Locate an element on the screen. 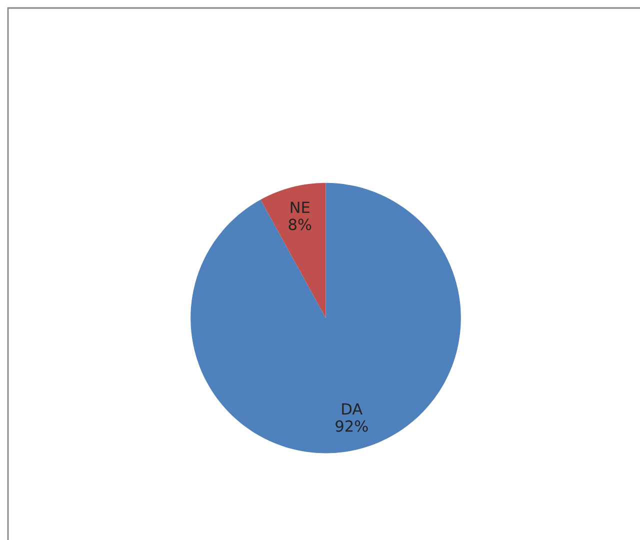 Image resolution: width=640 pixels, height=540 pixels. pie-slice is located at coordinates (293, 250).